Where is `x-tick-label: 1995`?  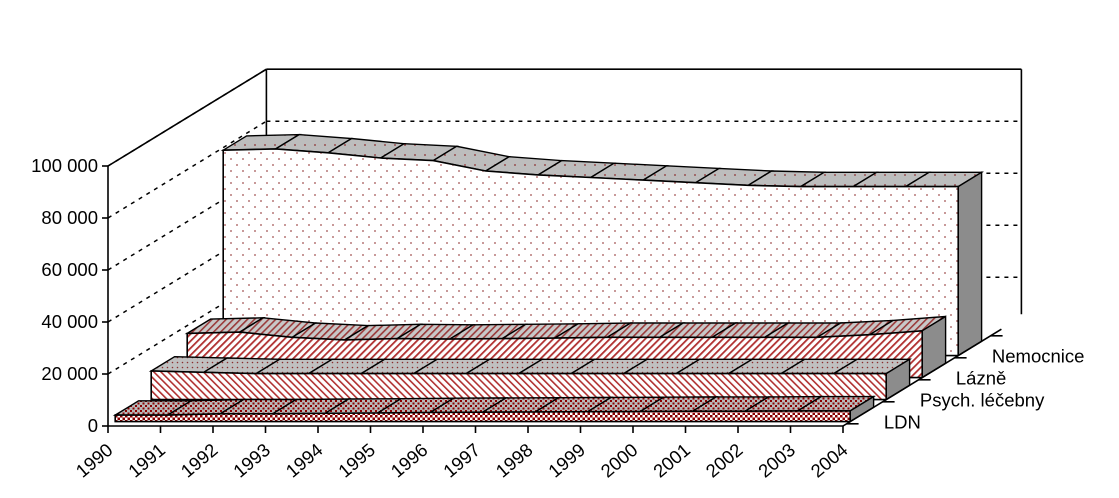
x-tick-label: 1995 is located at coordinates (356, 460).